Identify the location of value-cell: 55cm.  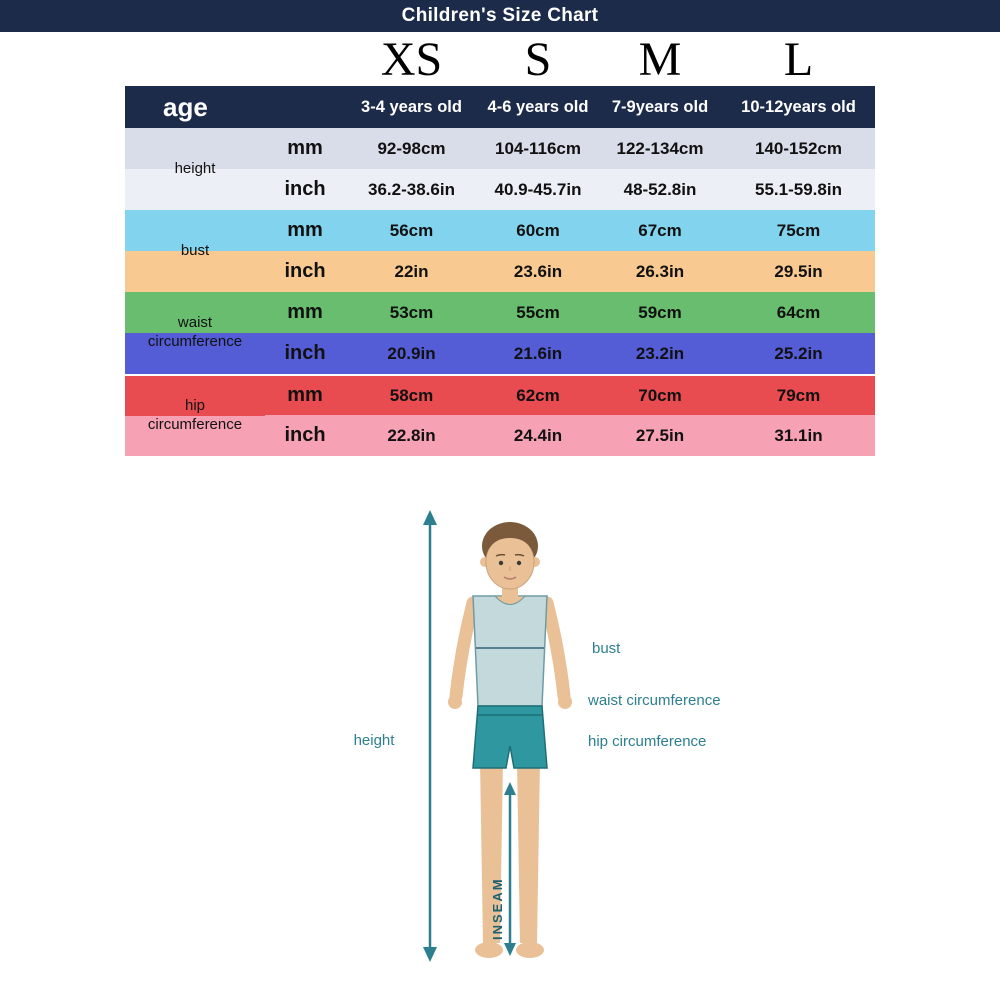
(538, 312).